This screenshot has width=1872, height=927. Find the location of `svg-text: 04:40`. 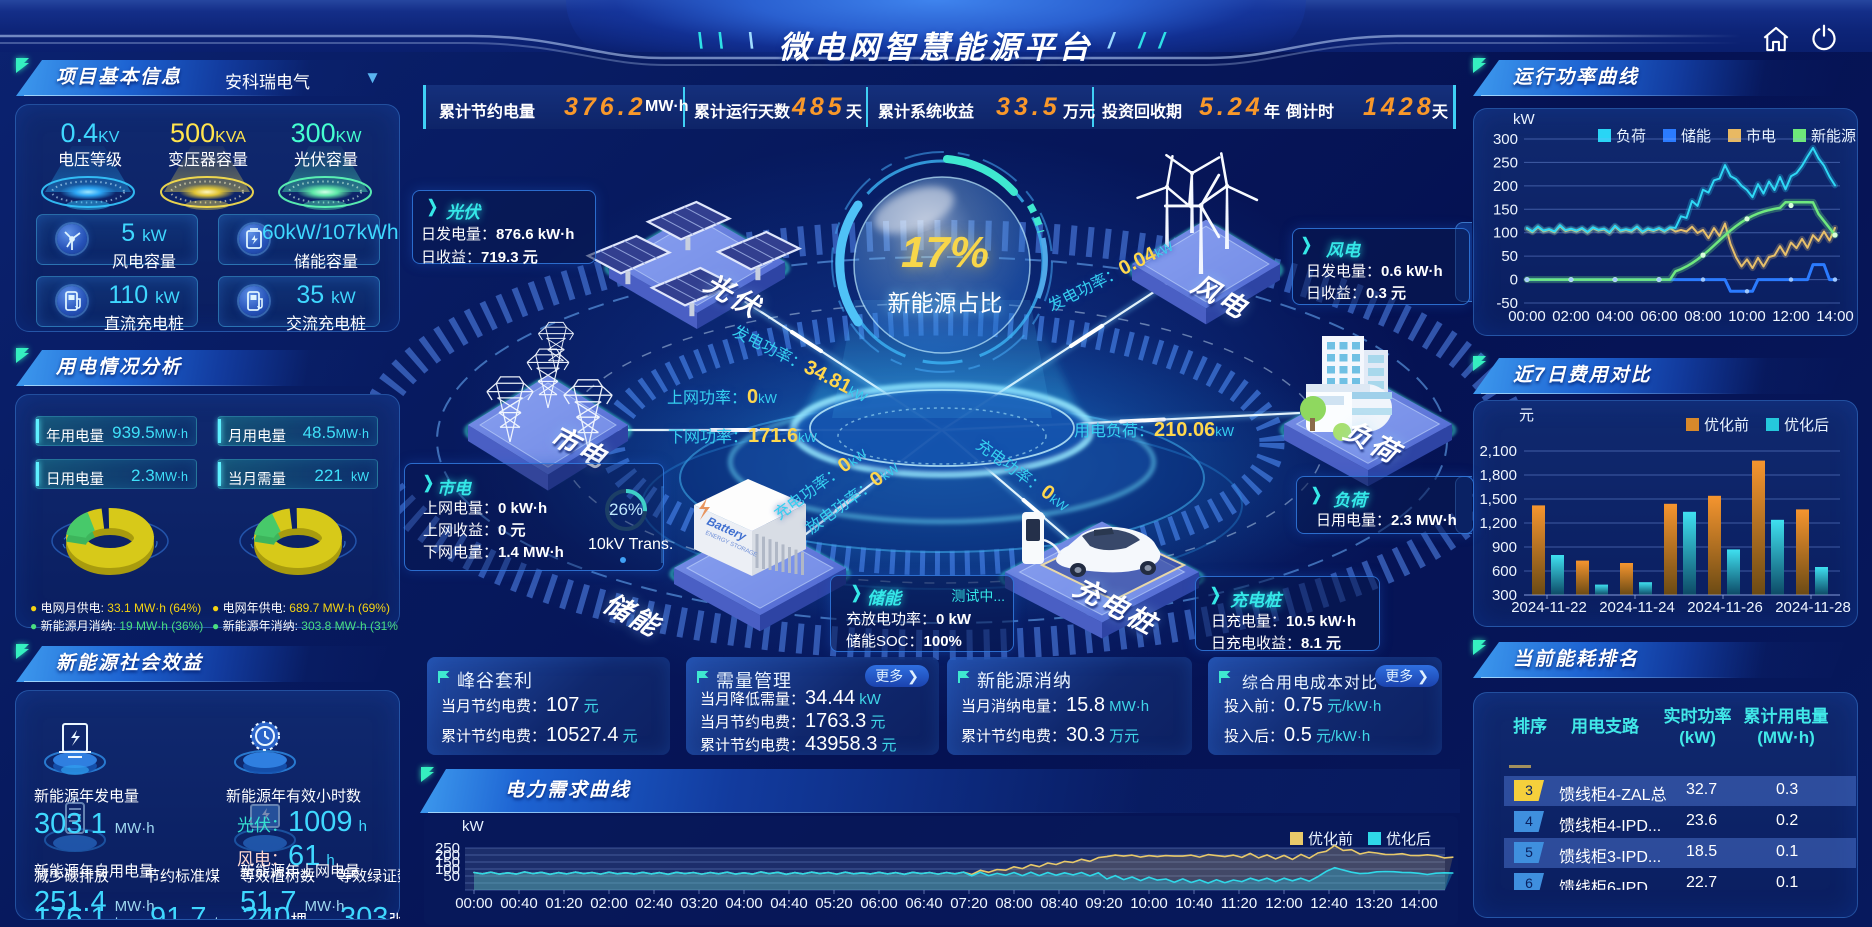

svg-text: 04:40 is located at coordinates (789, 903).